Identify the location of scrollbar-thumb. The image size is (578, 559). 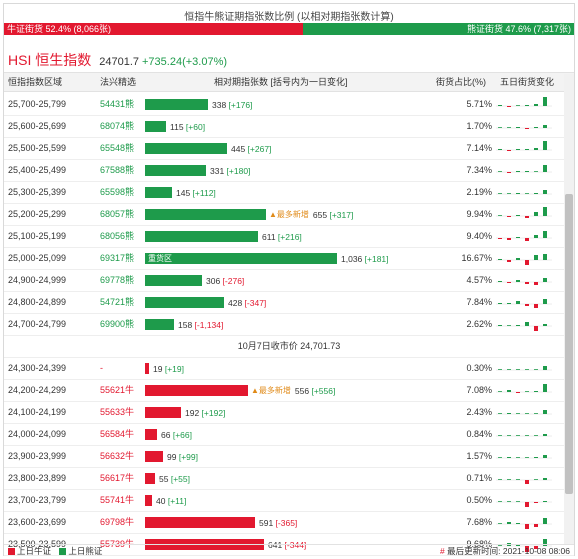
(569, 344).